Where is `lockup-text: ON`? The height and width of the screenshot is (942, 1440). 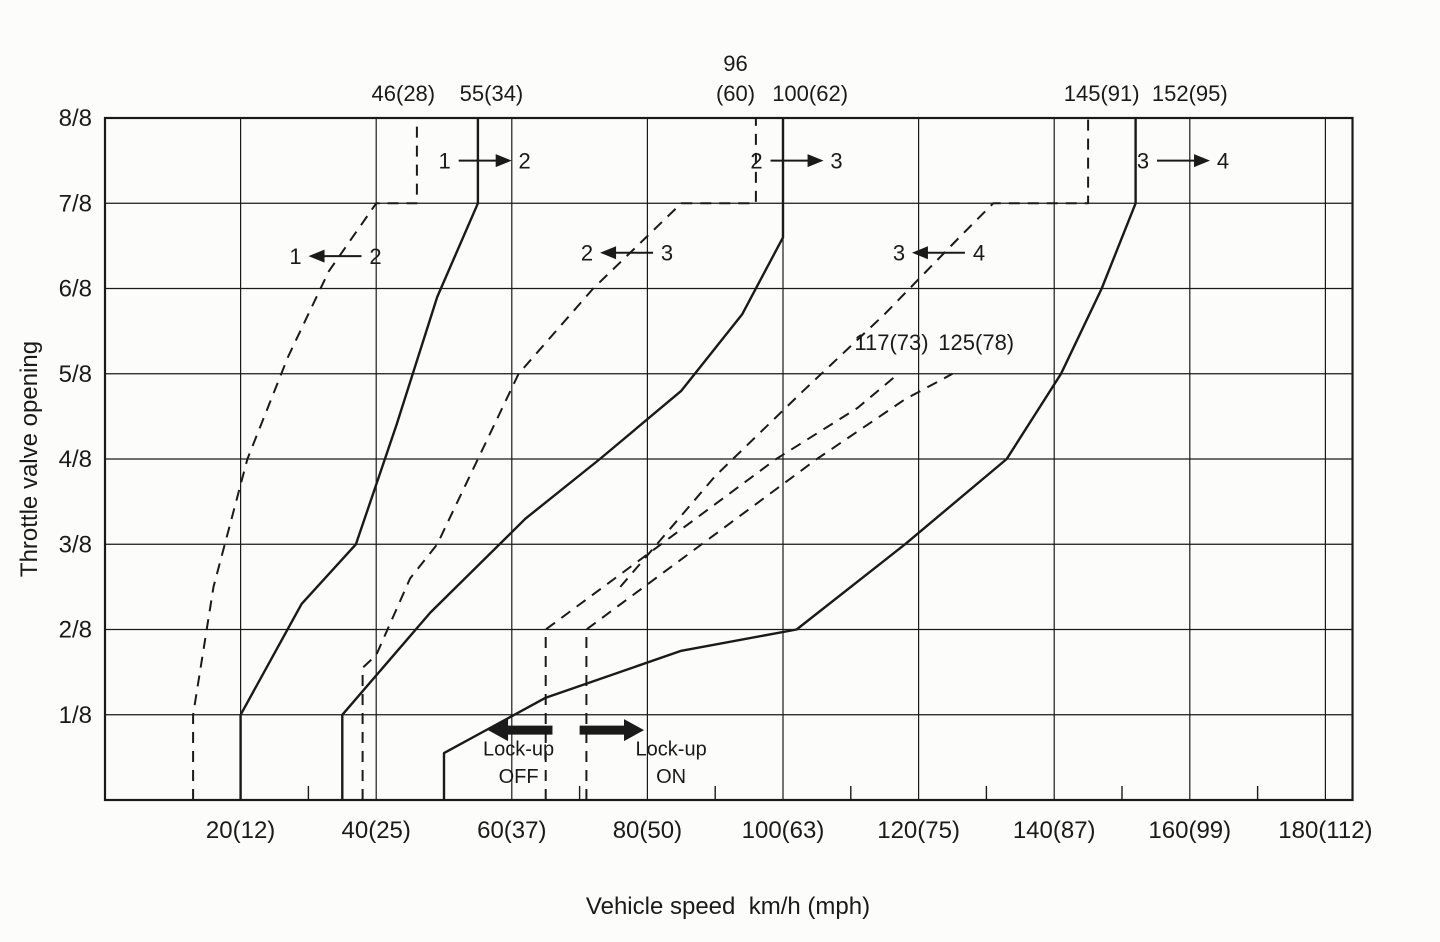 lockup-text: ON is located at coordinates (671, 777).